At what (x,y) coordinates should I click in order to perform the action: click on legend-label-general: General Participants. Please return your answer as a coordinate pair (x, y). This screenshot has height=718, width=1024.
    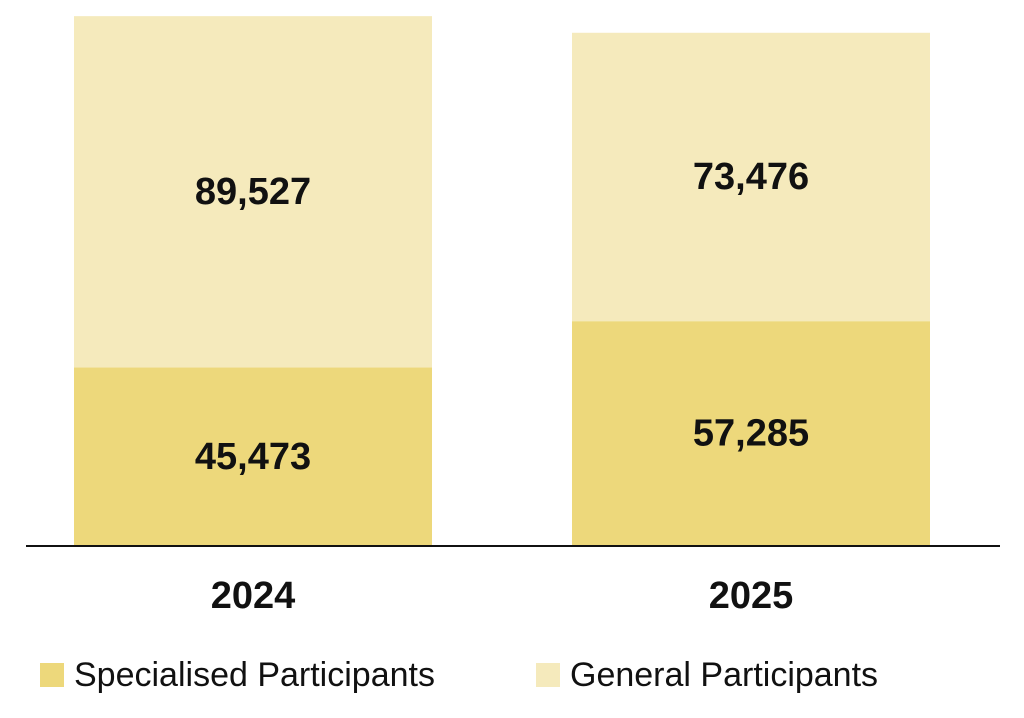
    Looking at the image, I should click on (724, 674).